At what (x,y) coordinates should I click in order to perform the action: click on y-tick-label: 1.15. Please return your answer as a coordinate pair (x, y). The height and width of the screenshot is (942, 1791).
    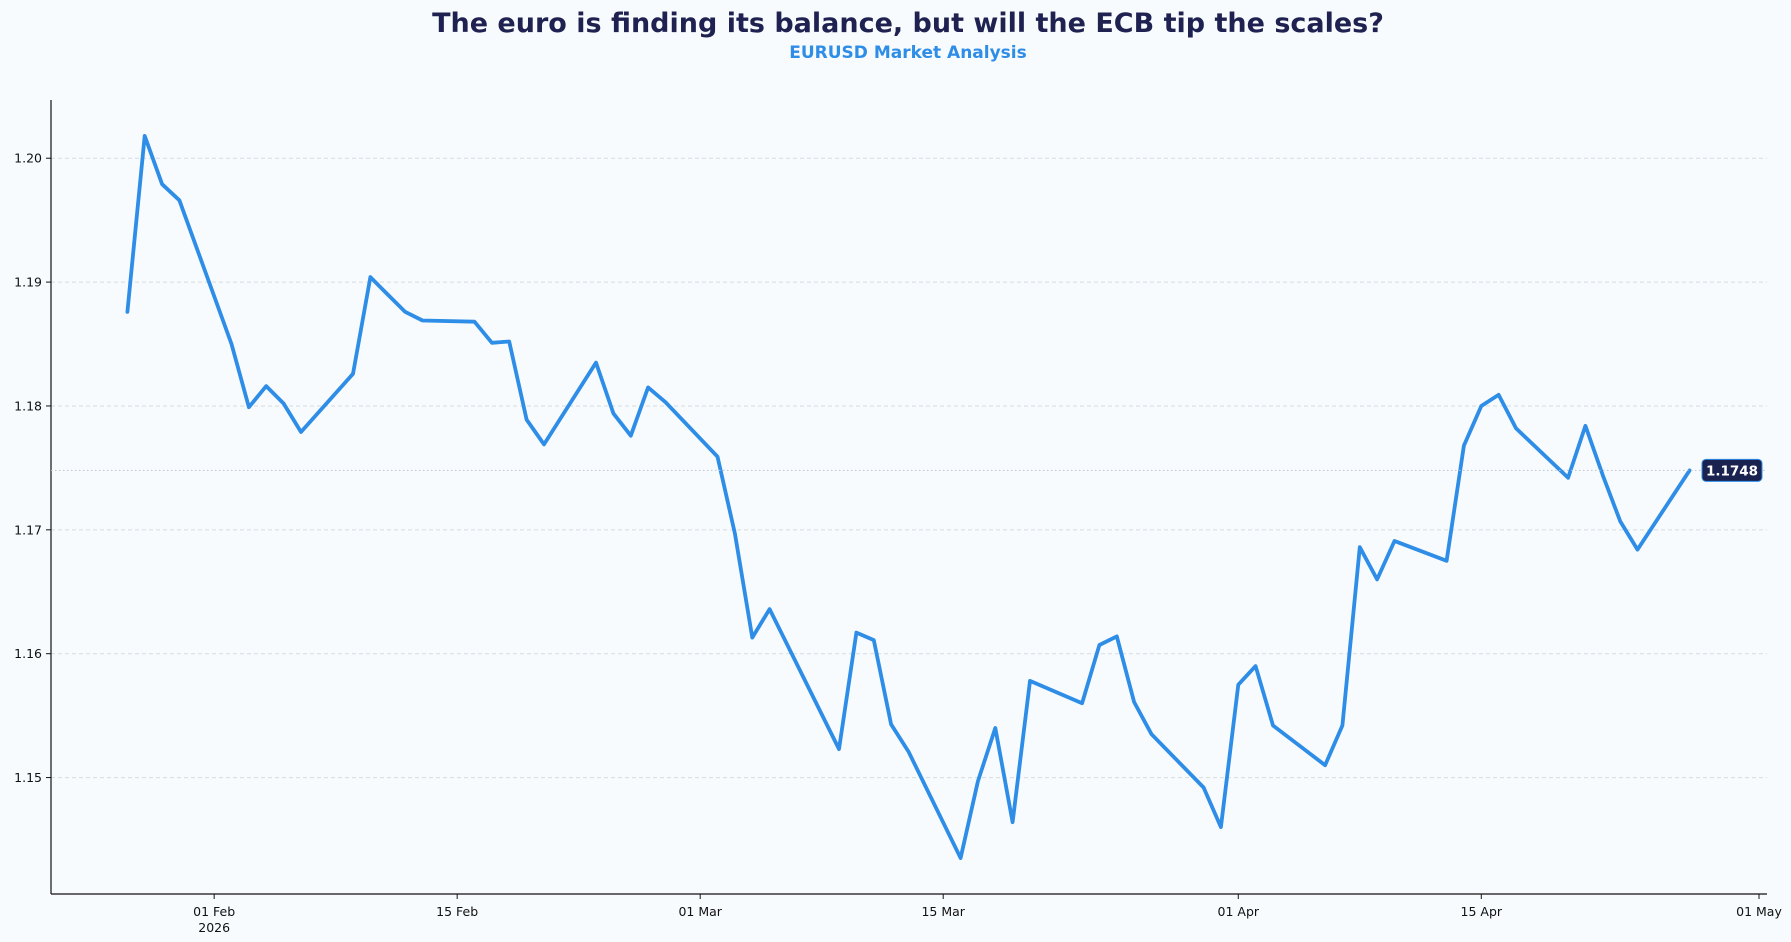
    Looking at the image, I should click on (28, 777).